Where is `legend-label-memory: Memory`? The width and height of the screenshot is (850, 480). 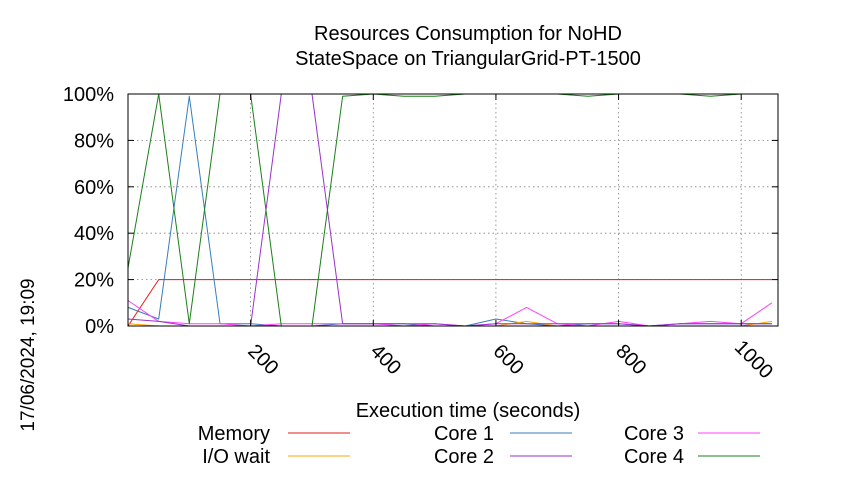 legend-label-memory: Memory is located at coordinates (234, 434).